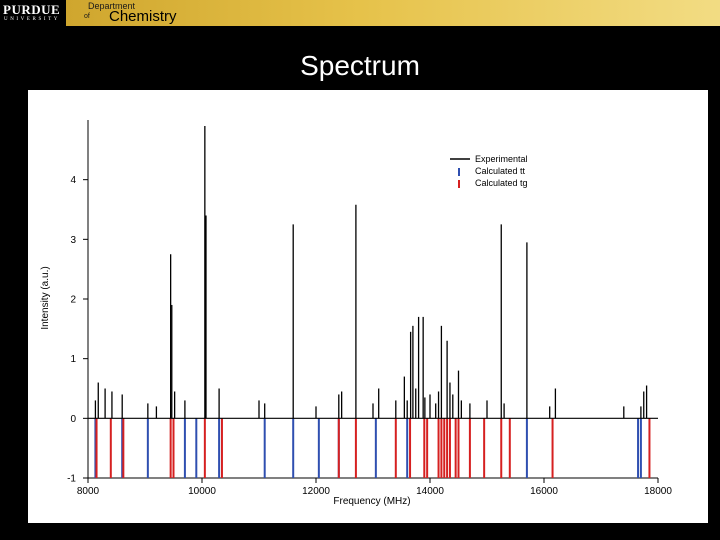 The image size is (720, 540). What do you see at coordinates (544, 491) in the screenshot?
I see `x-tick-label: 16000` at bounding box center [544, 491].